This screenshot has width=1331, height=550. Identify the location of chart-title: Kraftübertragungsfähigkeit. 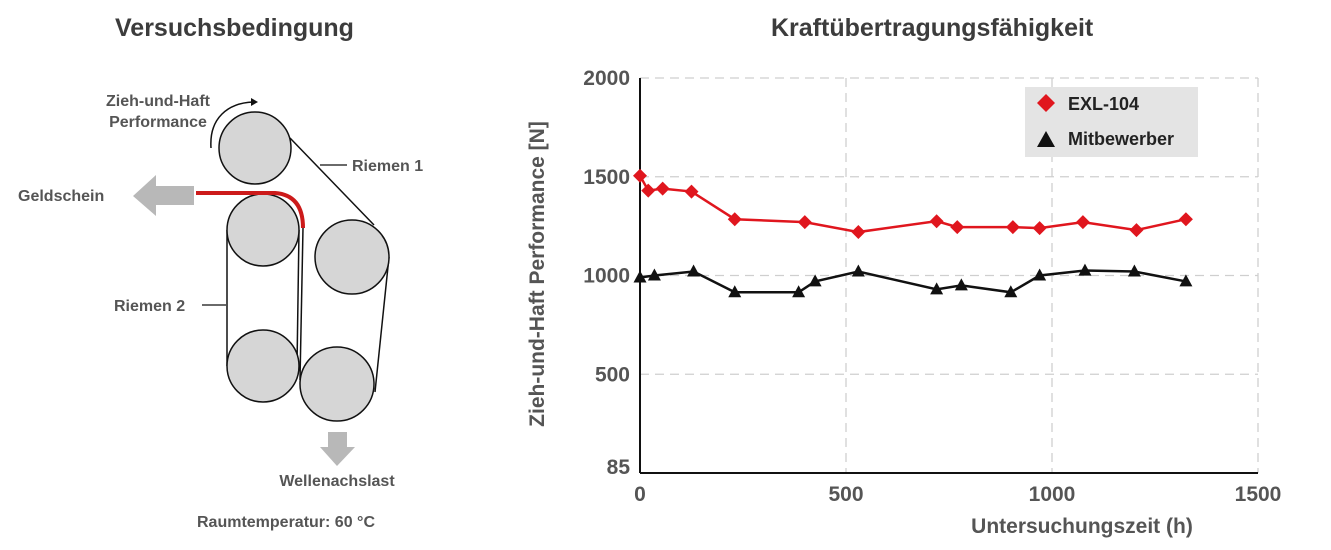
(932, 28).